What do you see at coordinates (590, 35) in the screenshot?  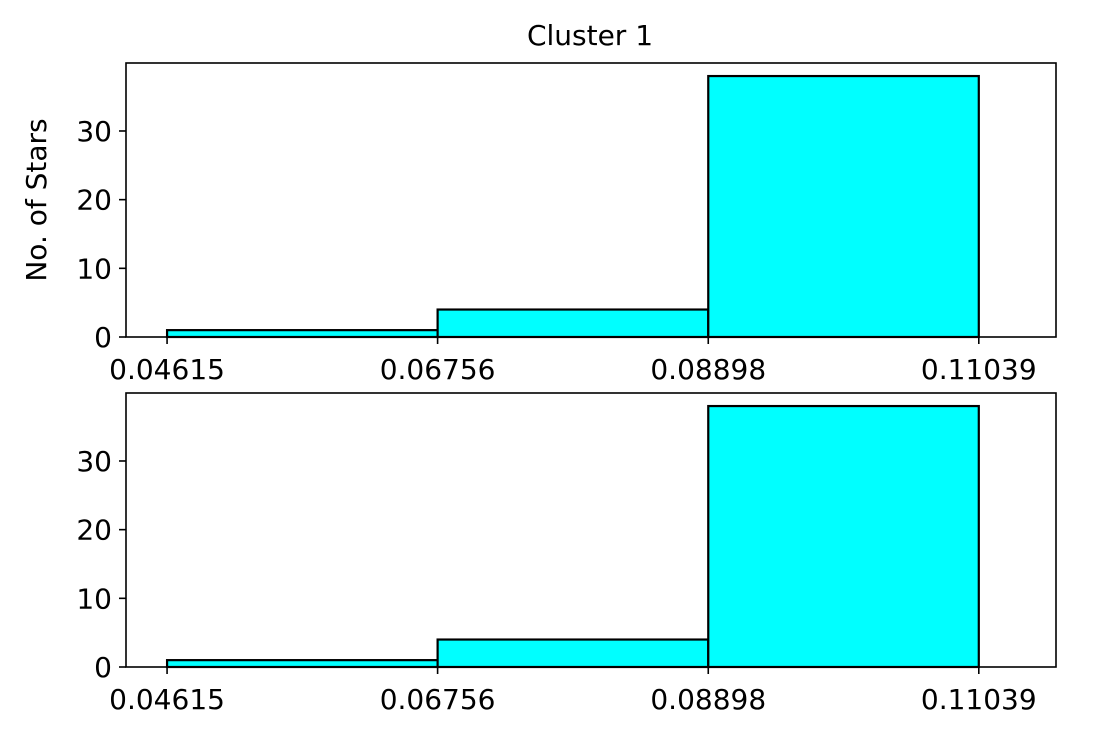 I see `chart-title: Cluster 1` at bounding box center [590, 35].